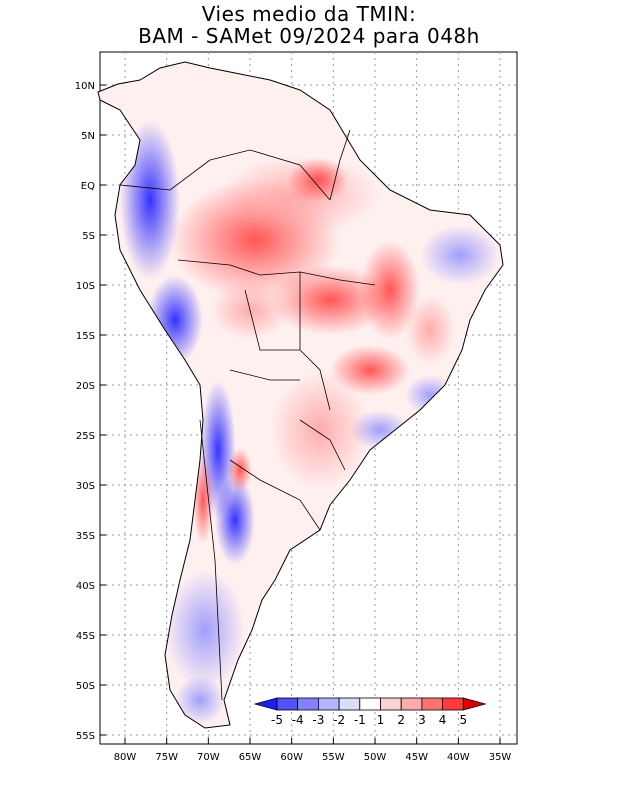 The image size is (618, 800). Describe the element at coordinates (85, 336) in the screenshot. I see `lat-label: 15S` at that location.